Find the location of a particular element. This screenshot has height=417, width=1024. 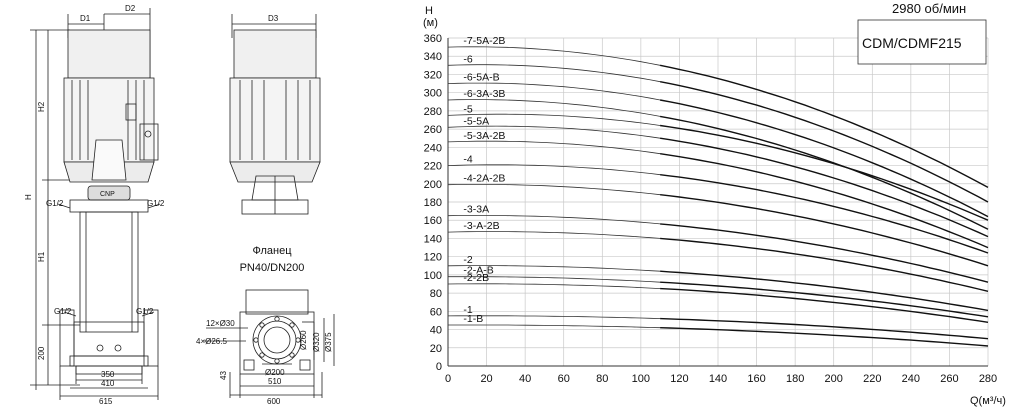

dim-g-right-top: G1/2 is located at coordinates (156, 203).